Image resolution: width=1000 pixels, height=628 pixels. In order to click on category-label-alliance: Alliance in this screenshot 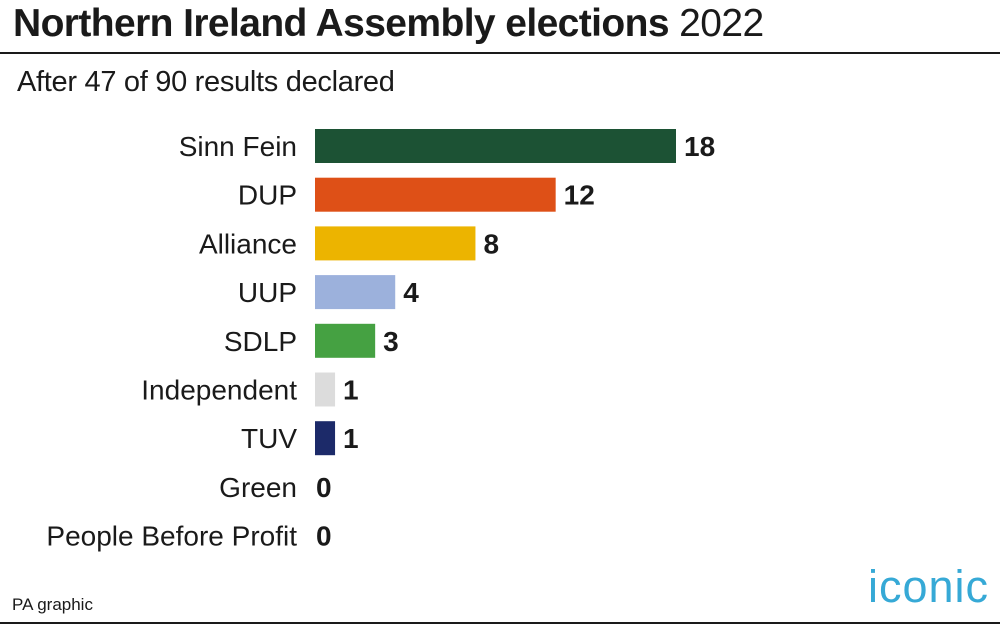, I will do `click(248, 243)`.